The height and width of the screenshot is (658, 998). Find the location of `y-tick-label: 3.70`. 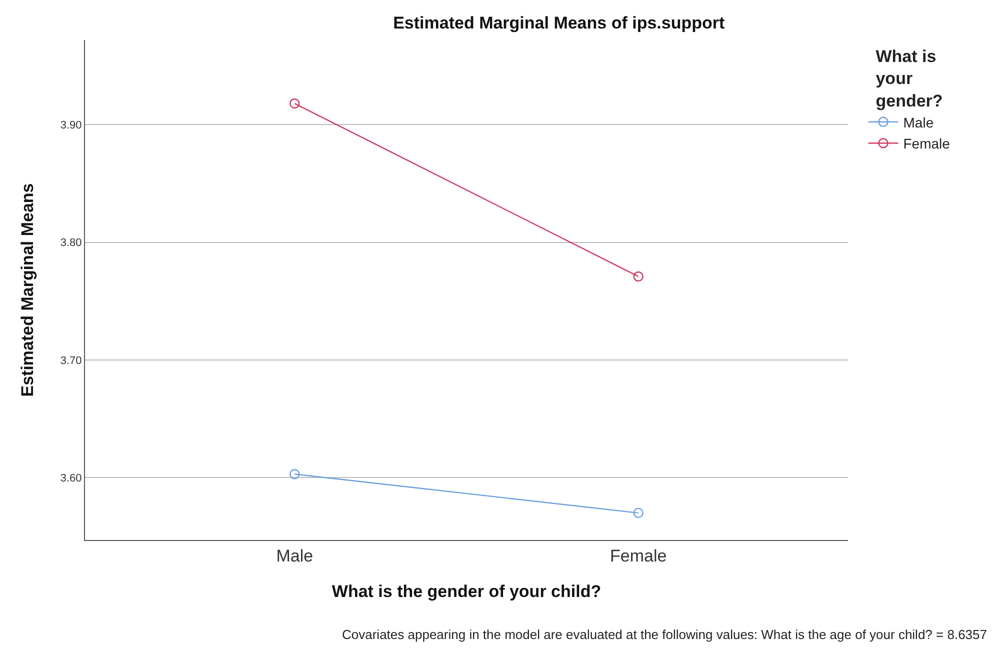

y-tick-label: 3.70 is located at coordinates (71, 360).